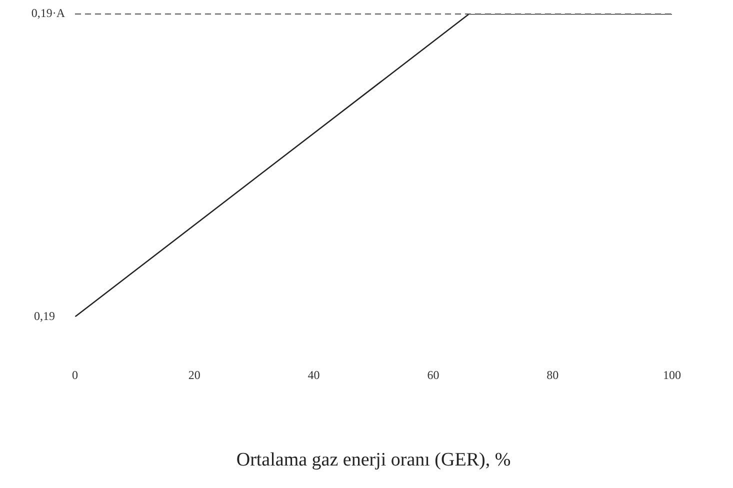 The height and width of the screenshot is (488, 733). Describe the element at coordinates (672, 375) in the screenshot. I see `x-tick-label: 100` at that location.